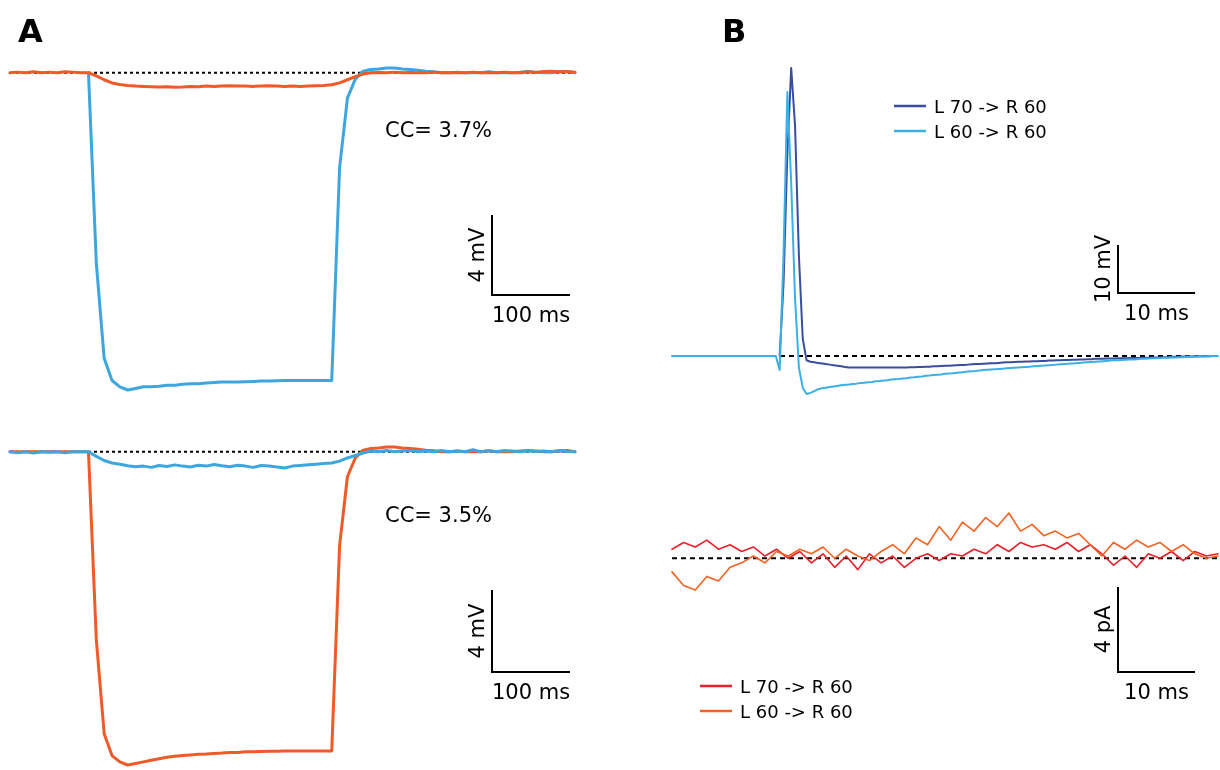  I want to click on annotation: CC= 3.5%, so click(438, 515).